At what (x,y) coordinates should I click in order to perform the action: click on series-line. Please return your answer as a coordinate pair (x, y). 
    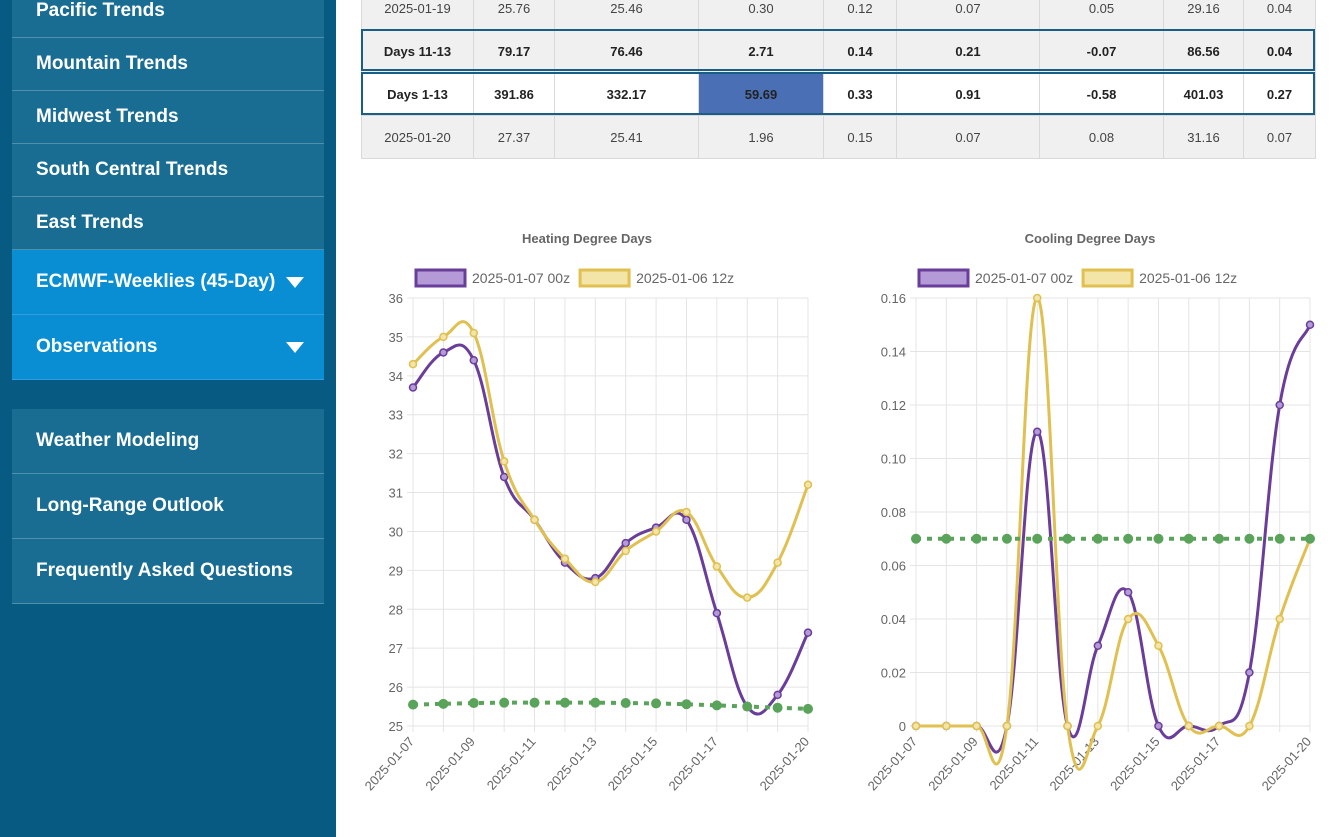
    Looking at the image, I should click on (610, 529).